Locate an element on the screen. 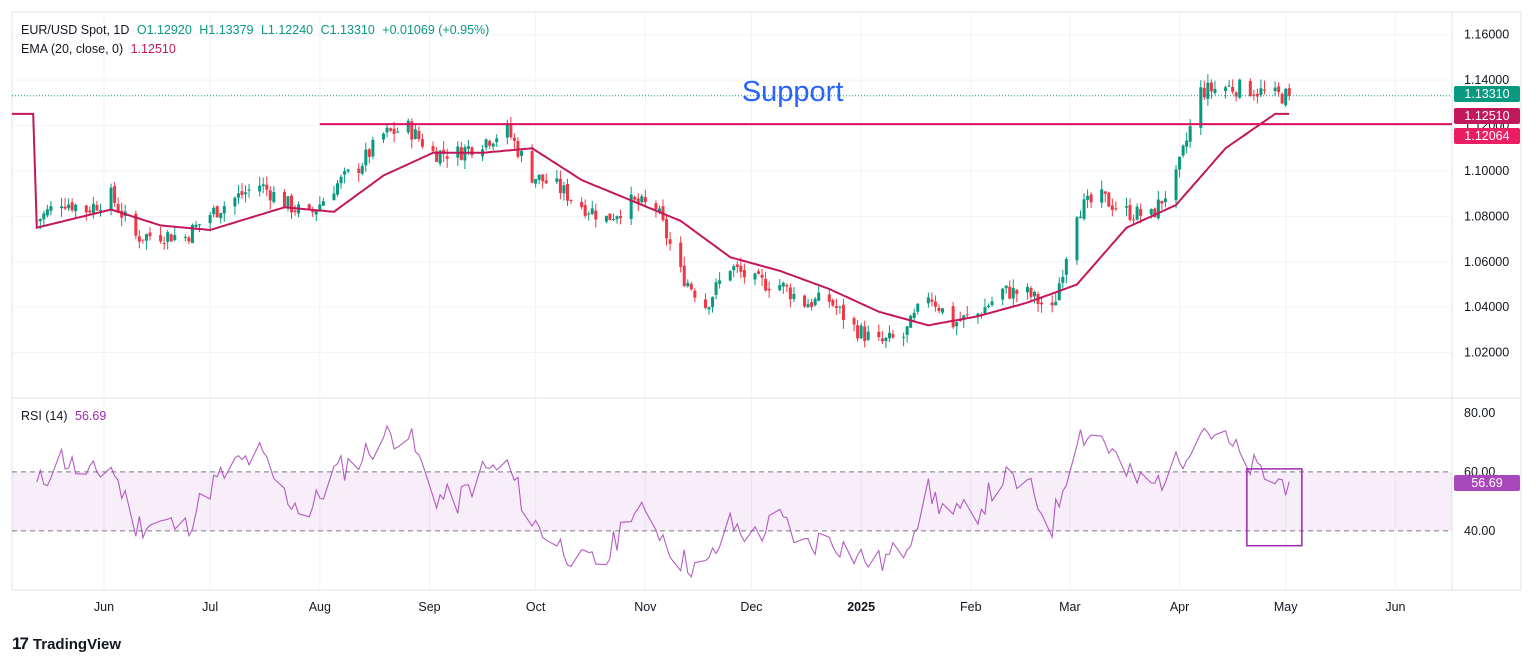  rsi-legend: RSI (14) 56.69 is located at coordinates (65, 416).